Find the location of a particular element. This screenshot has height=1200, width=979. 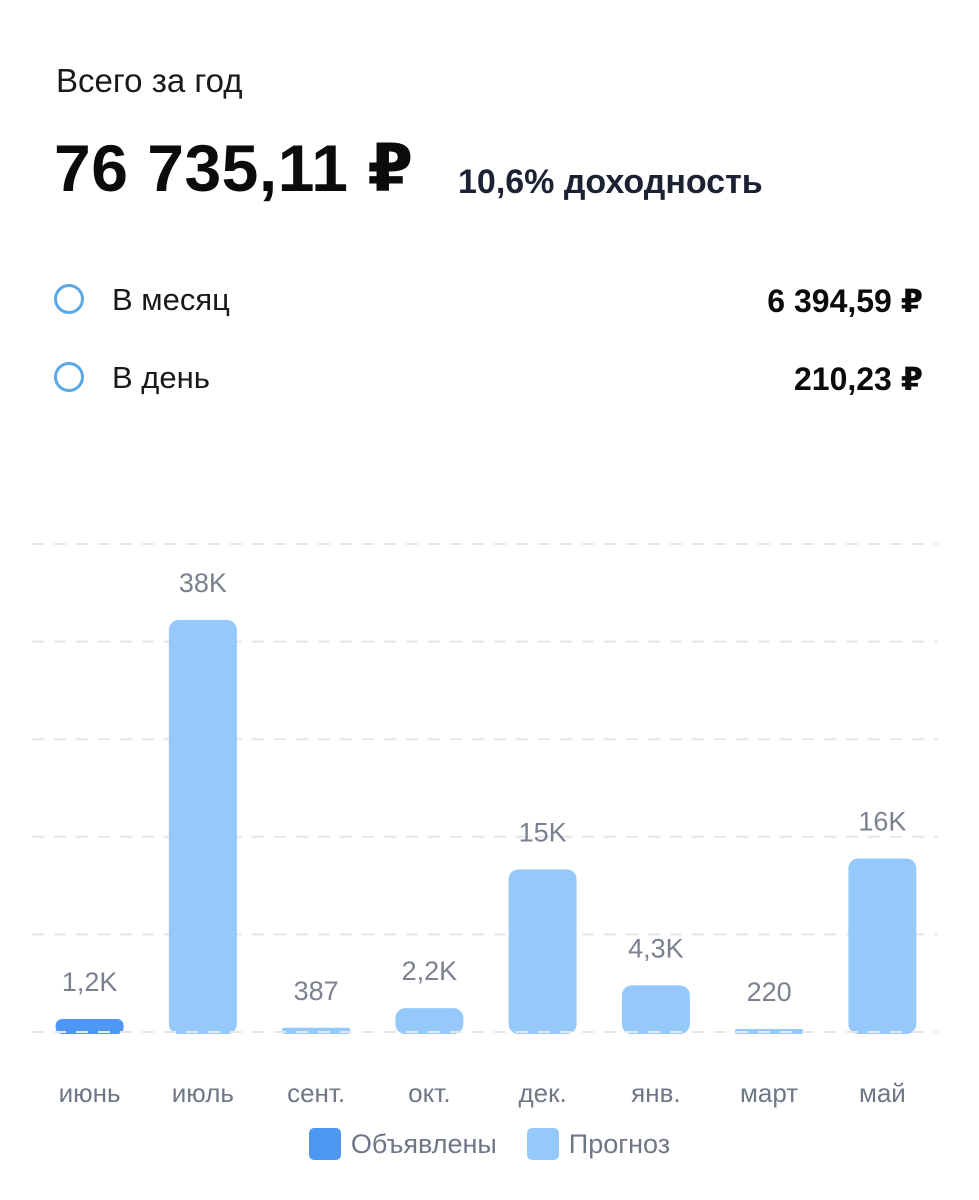

legend-item-forecast: Прогноз is located at coordinates (598, 1144).